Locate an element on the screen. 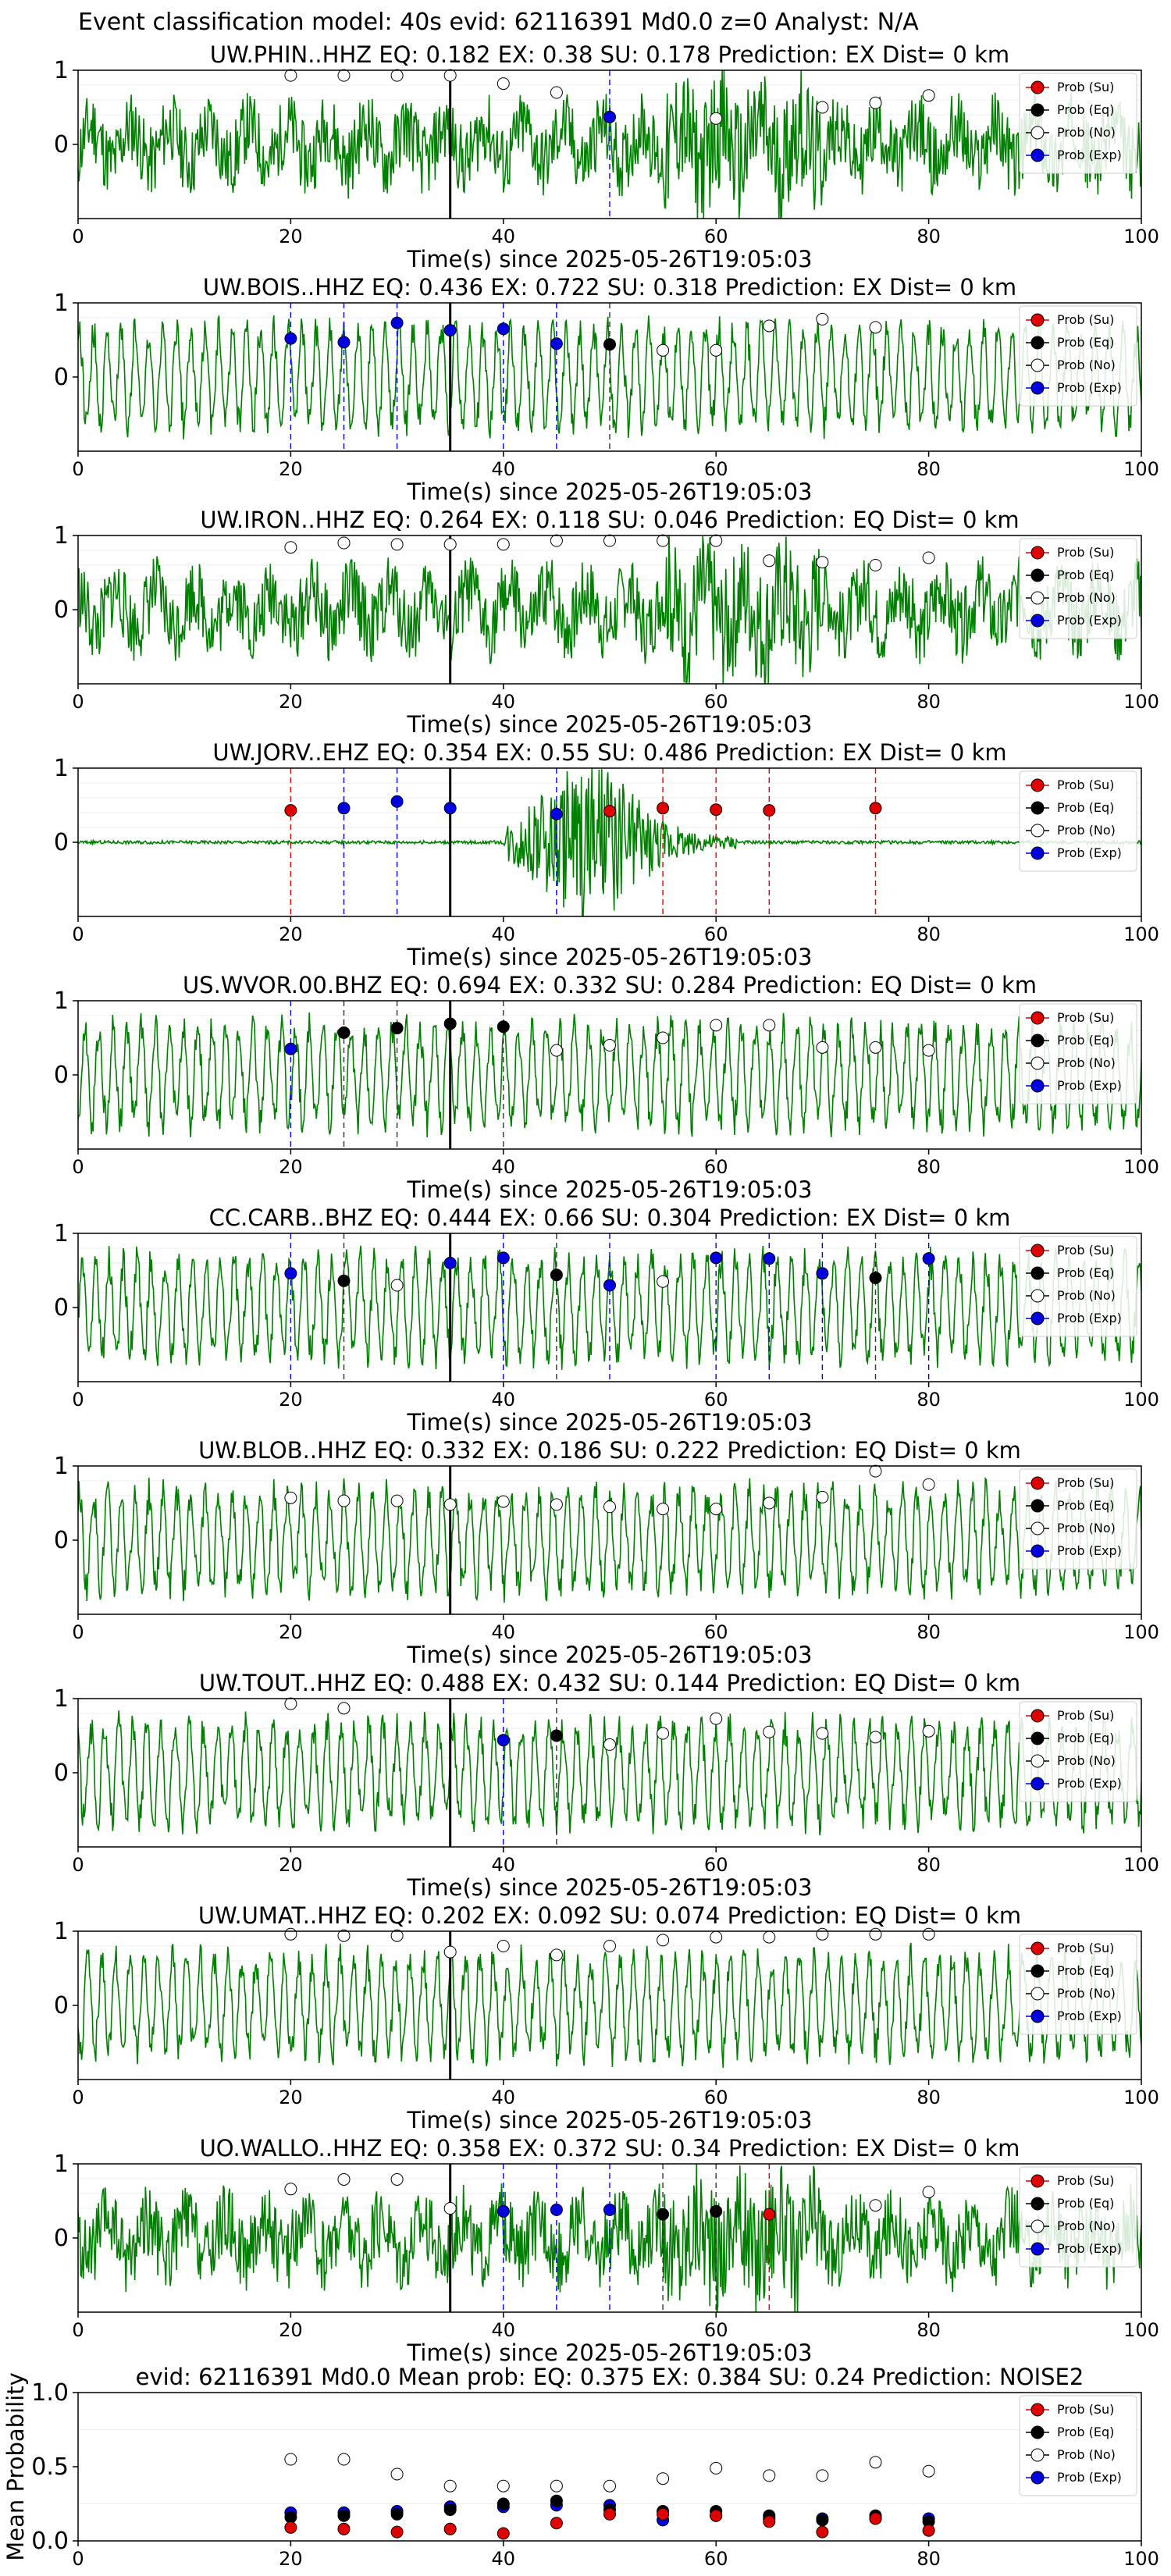 The image size is (1171, 2576). su-prob-point is located at coordinates (769, 2214).